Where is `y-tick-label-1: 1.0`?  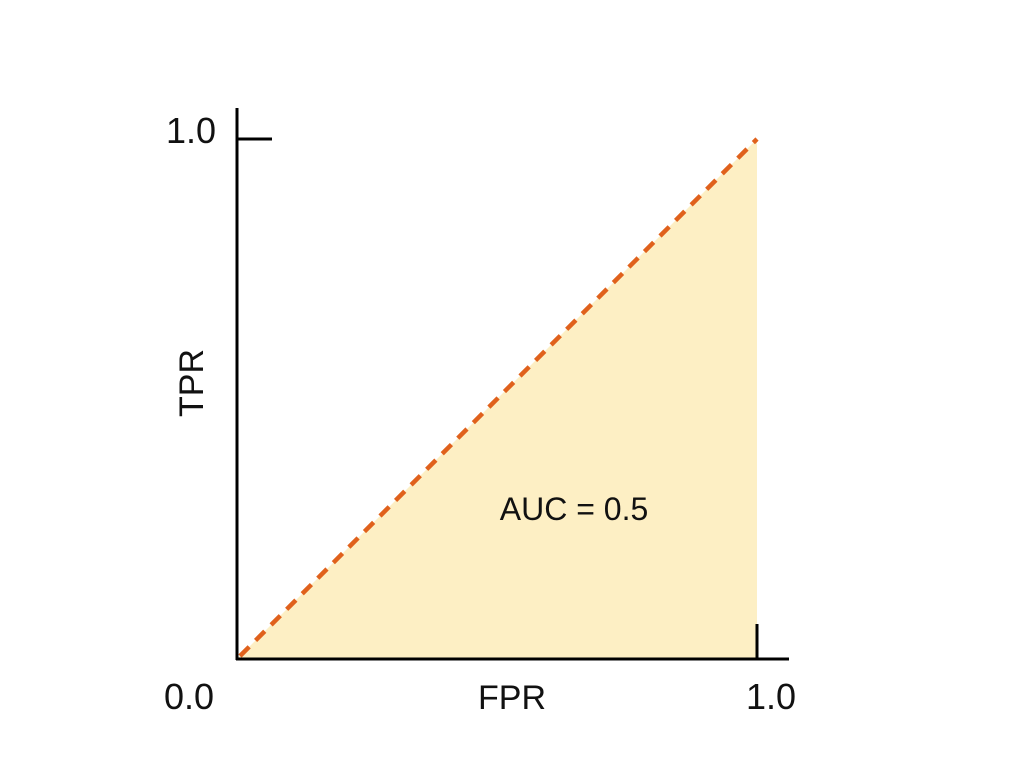
y-tick-label-1: 1.0 is located at coordinates (191, 130).